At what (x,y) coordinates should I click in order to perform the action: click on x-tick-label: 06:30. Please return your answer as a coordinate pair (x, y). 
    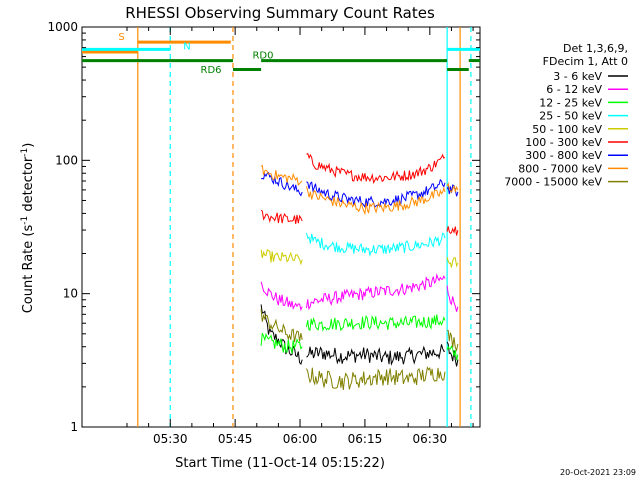
    Looking at the image, I should click on (430, 439).